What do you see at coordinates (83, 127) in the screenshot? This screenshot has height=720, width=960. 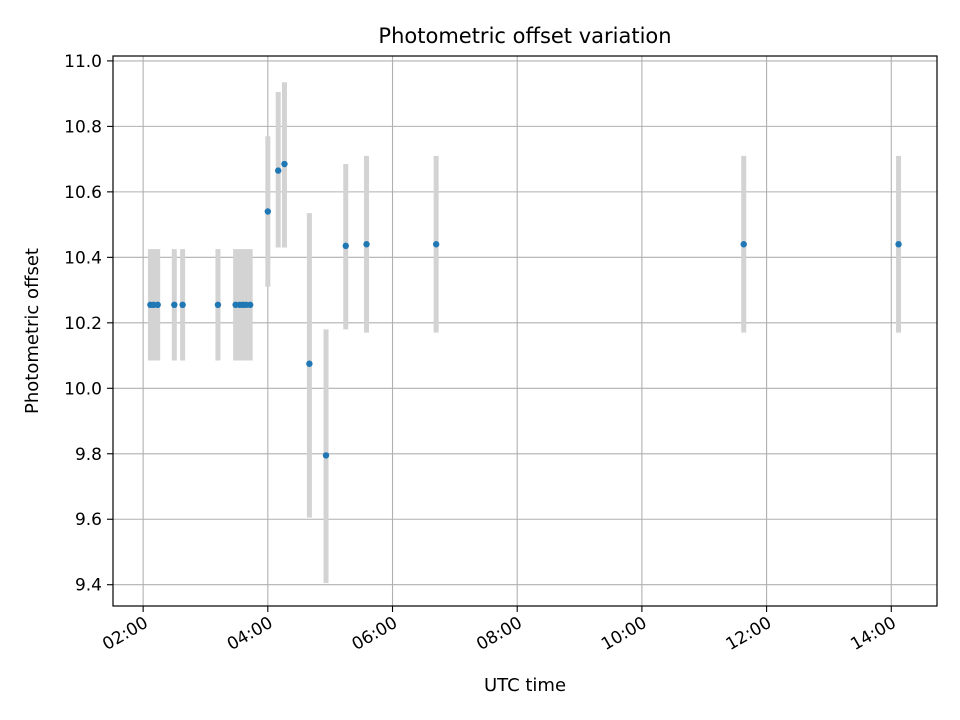 I see `y-tick-label: 10.8` at bounding box center [83, 127].